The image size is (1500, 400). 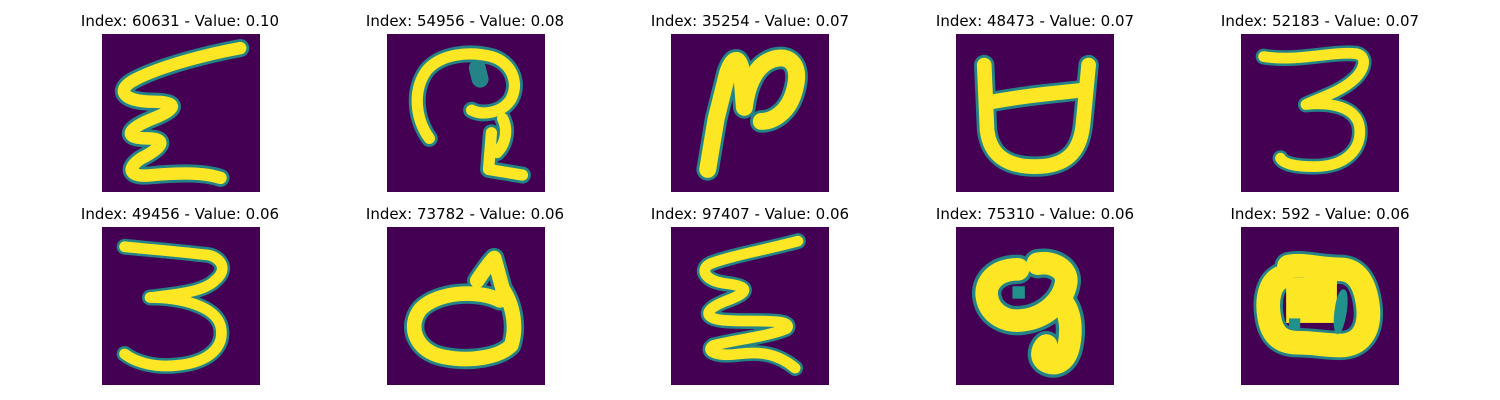 I want to click on panel-title: Index: 60631 - Value: 0.10, so click(x=180, y=21).